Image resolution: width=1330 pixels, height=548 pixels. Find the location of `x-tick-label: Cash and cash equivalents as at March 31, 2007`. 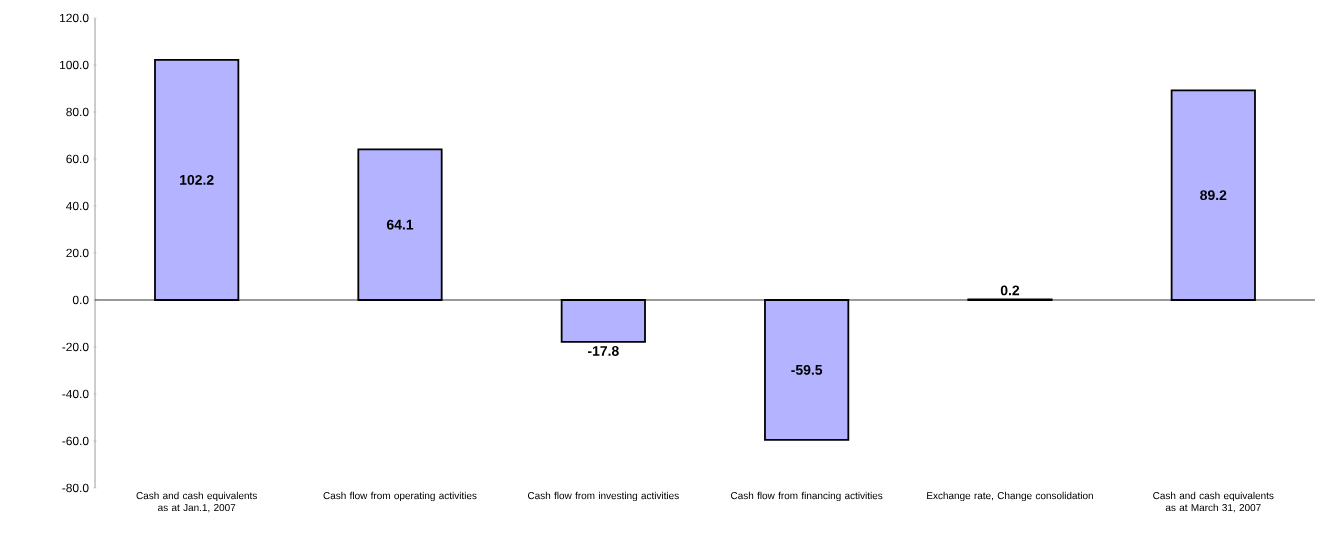

x-tick-label: Cash and cash equivalents as at March 31, 2007 is located at coordinates (1213, 502).